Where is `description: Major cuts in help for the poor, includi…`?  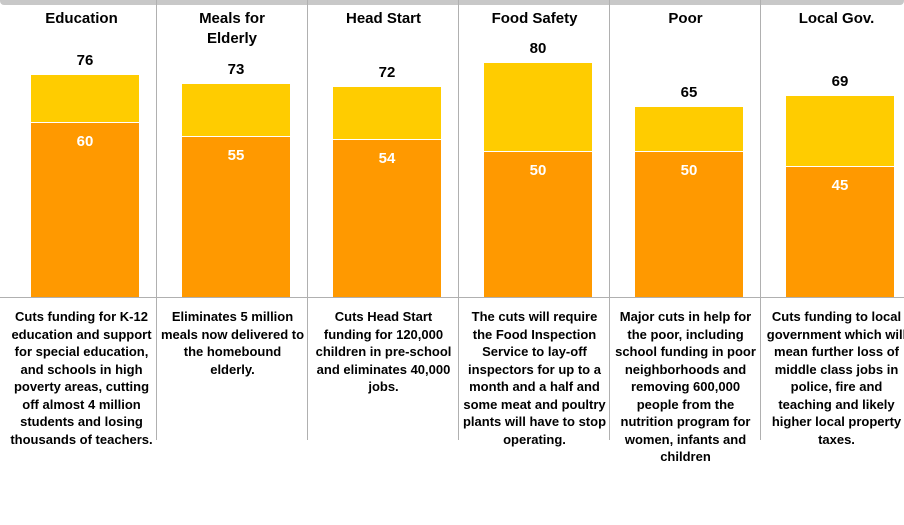 description: Major cuts in help for the poor, includi… is located at coordinates (685, 386).